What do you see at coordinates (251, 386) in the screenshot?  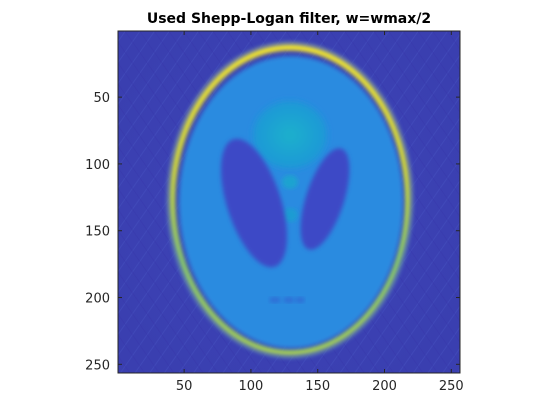 I see `x-tick-label: 100` at bounding box center [251, 386].